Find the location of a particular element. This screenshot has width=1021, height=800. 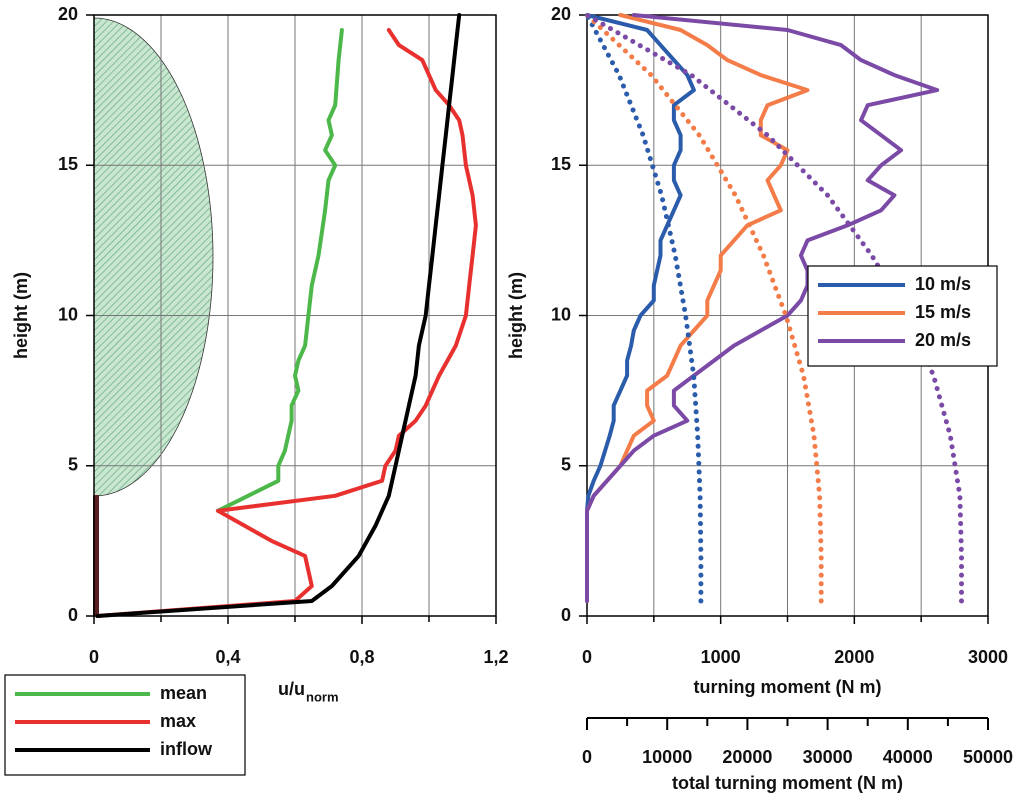

x2-tick-label: 50000 is located at coordinates (988, 757).